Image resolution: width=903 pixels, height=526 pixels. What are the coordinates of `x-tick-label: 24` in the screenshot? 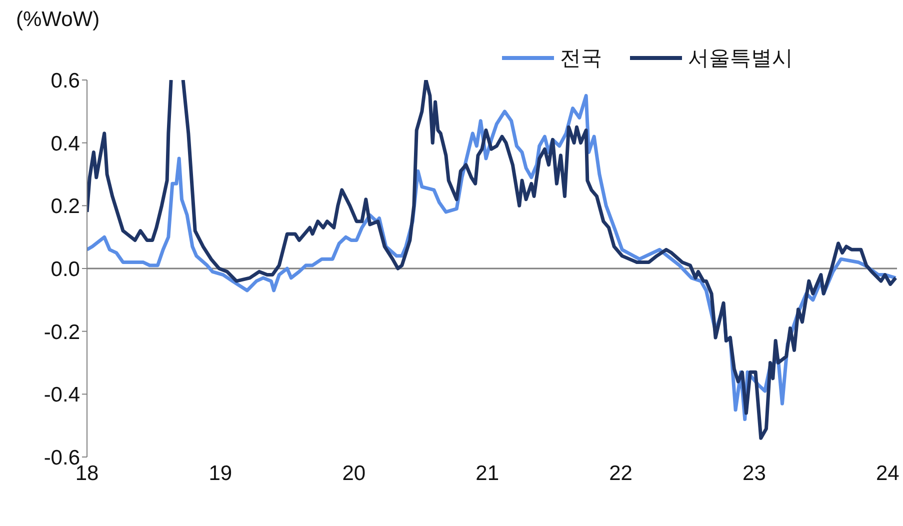 It's located at (888, 473).